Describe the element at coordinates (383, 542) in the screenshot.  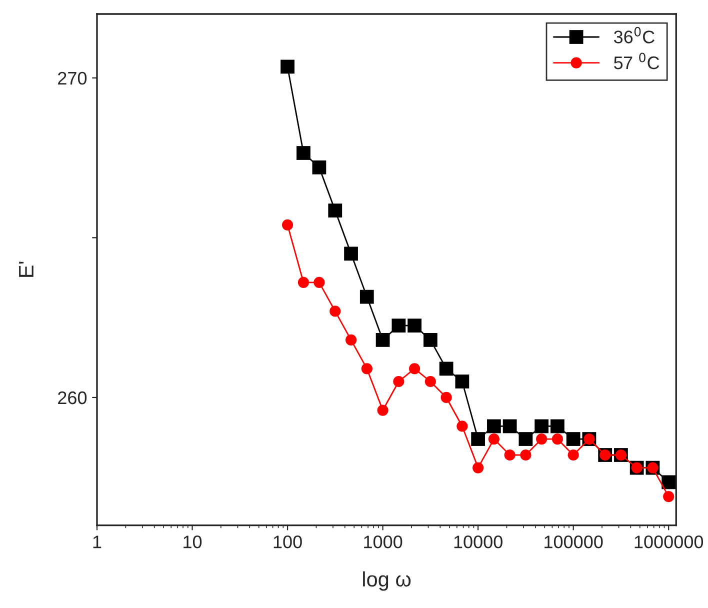
I see `x-tick-label: 1000` at that location.